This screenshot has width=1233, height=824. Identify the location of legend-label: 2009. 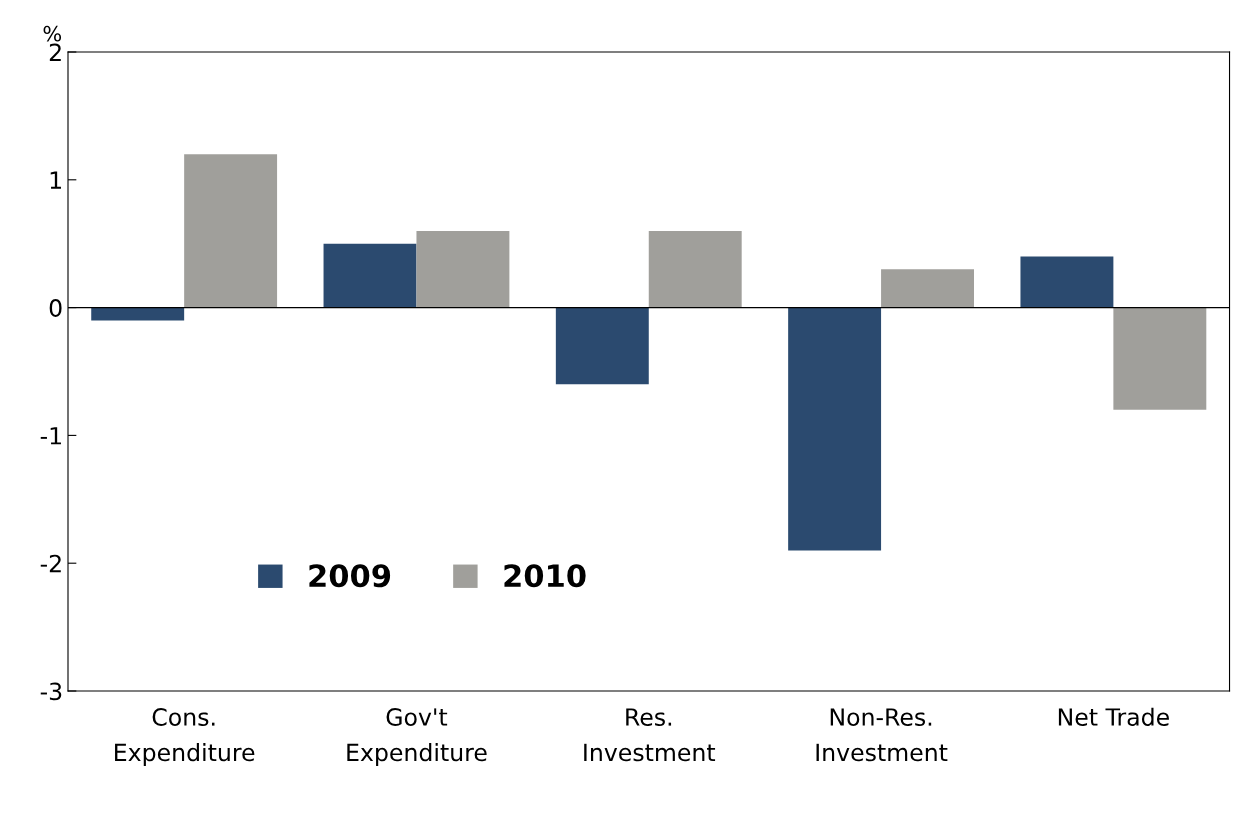
(350, 576).